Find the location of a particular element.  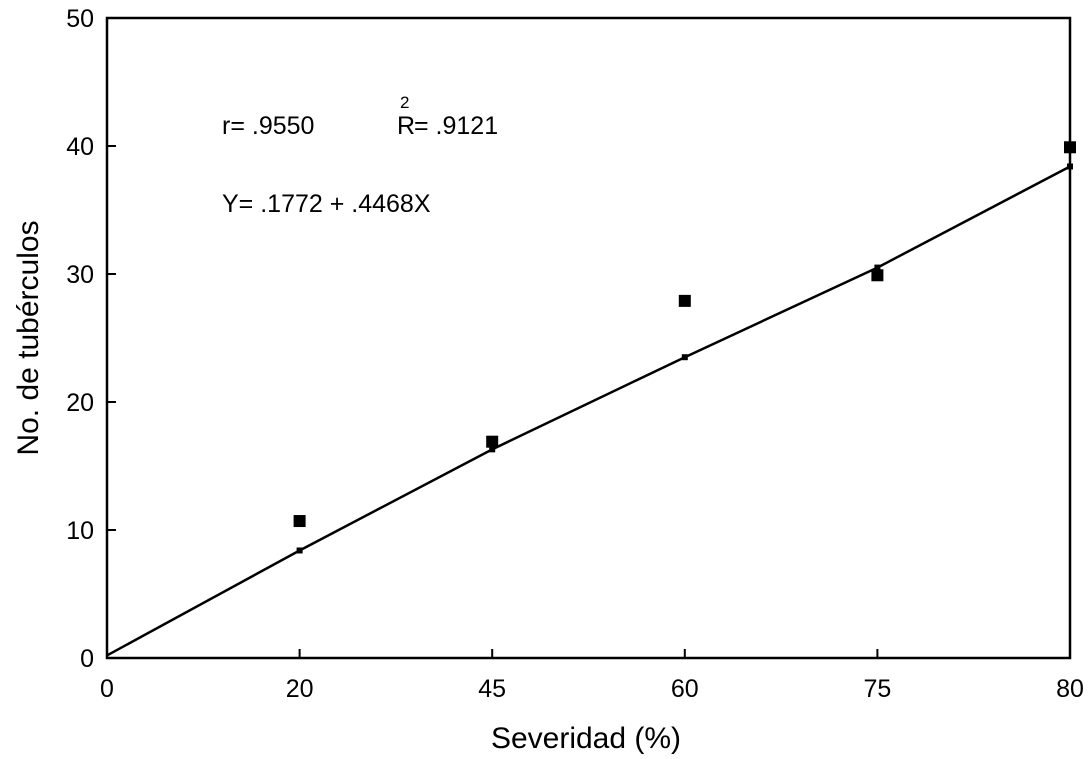

x-axis-label: Severidad (%) is located at coordinates (586, 738).